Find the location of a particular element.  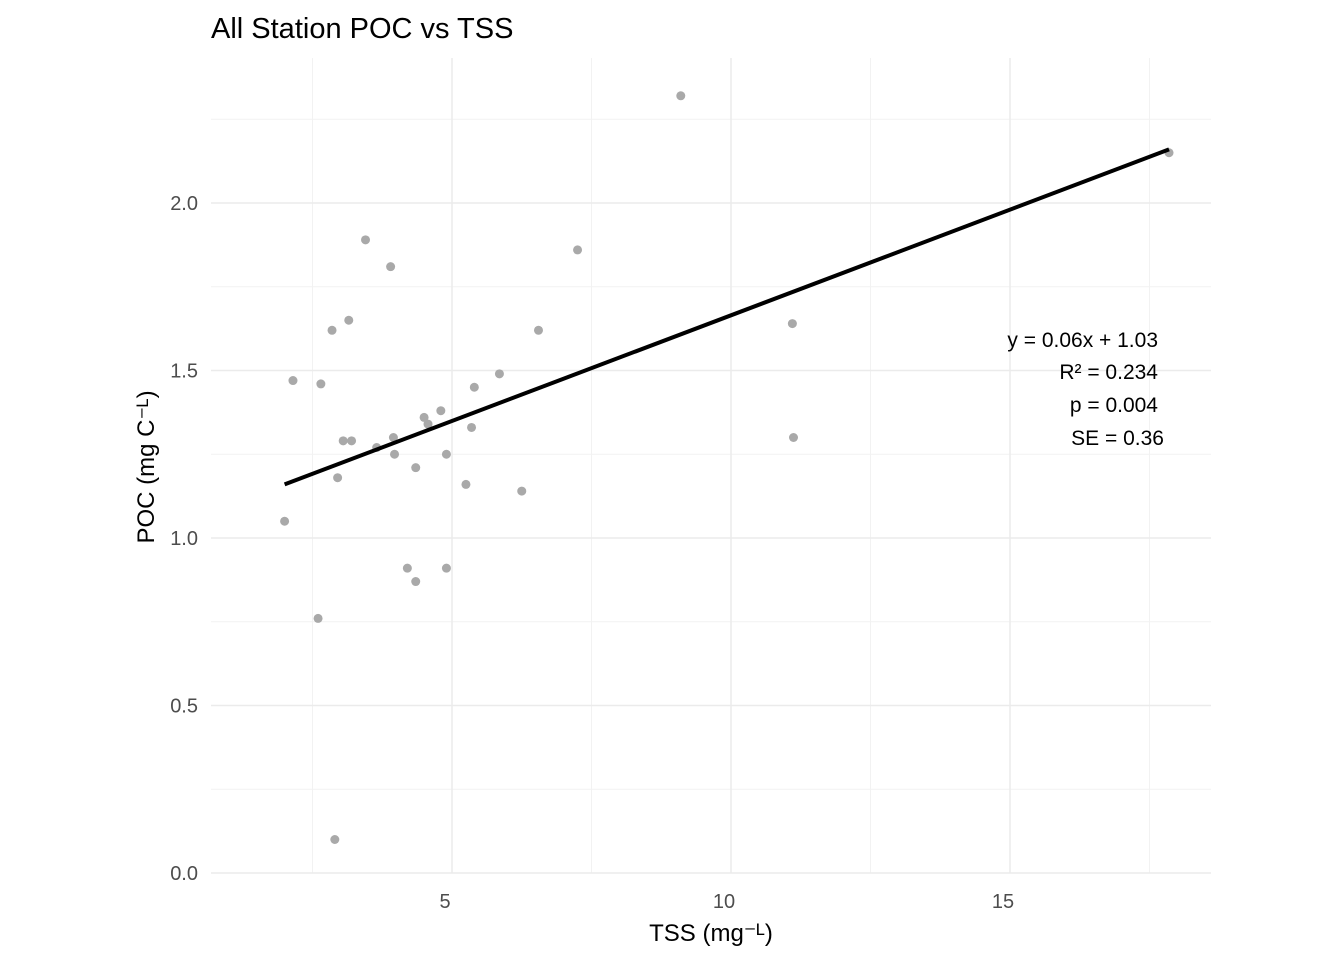

annotation-equation: y = 0.06x + 1.03 is located at coordinates (1082, 340).